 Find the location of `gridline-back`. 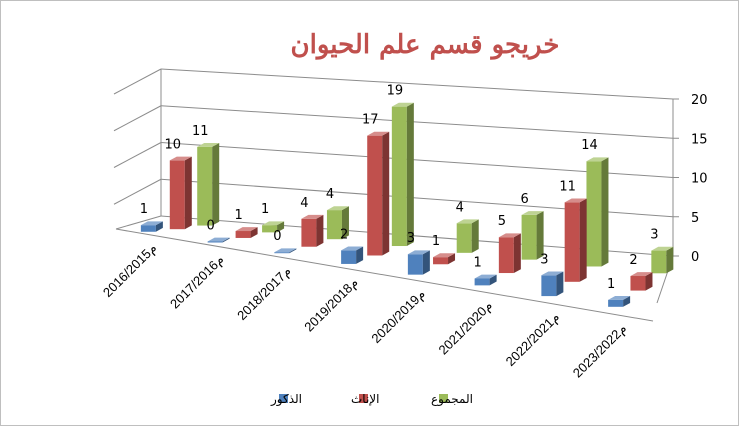

gridline-back is located at coordinates (417, 84).